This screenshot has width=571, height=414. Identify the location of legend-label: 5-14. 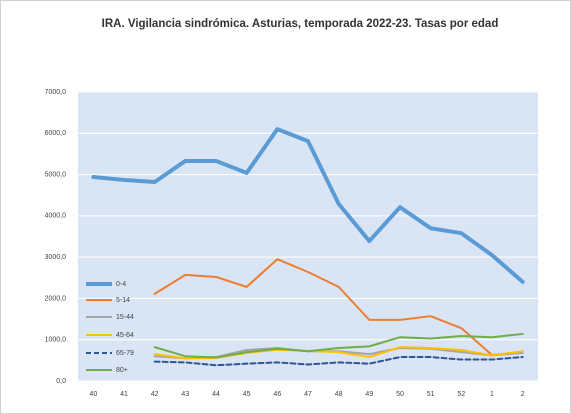
(123, 300).